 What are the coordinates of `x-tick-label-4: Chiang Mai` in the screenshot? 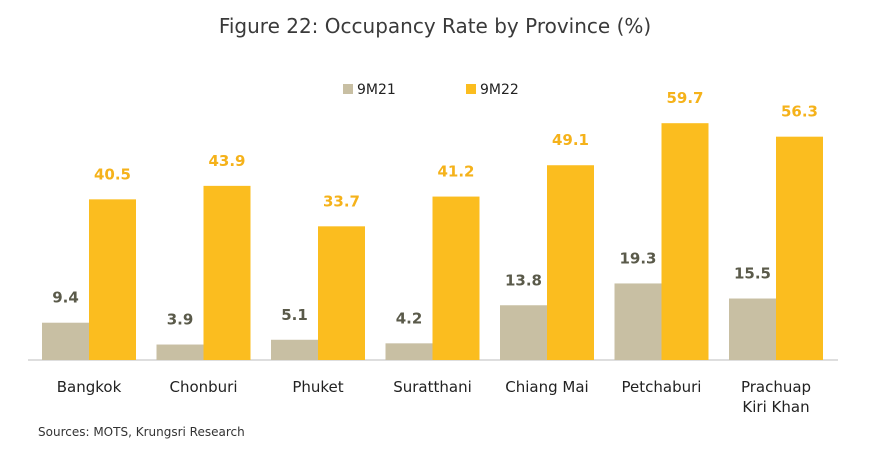 It's located at (546, 387).